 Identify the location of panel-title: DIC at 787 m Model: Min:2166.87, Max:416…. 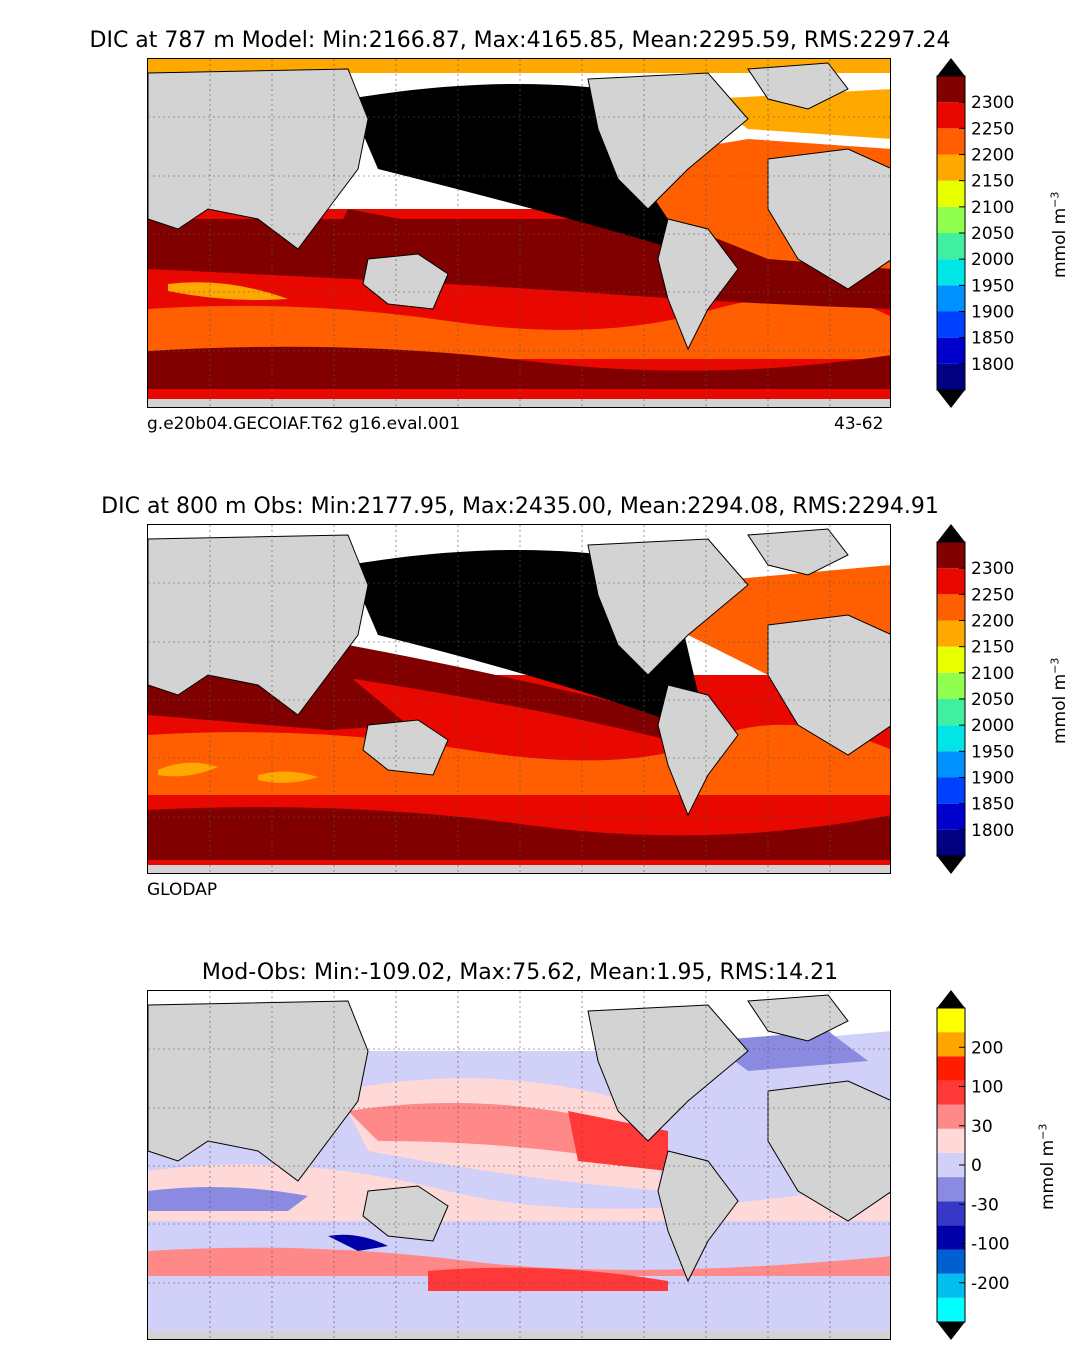
(520, 40).